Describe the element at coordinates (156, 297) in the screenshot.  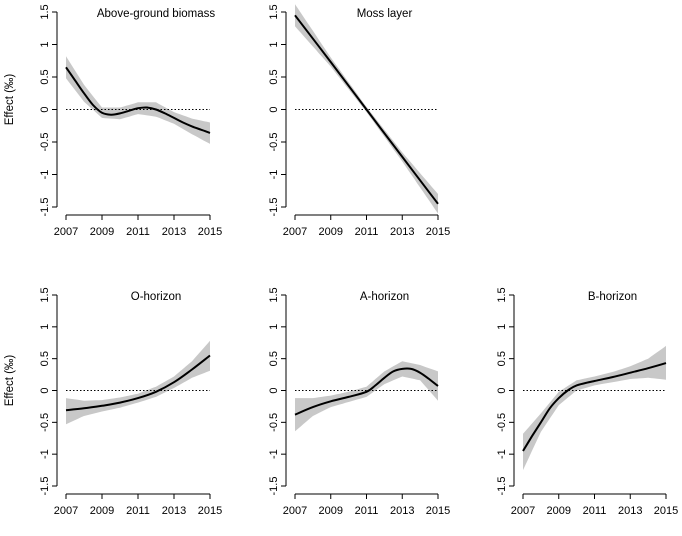
I see `panel-title: O-horizon` at that location.